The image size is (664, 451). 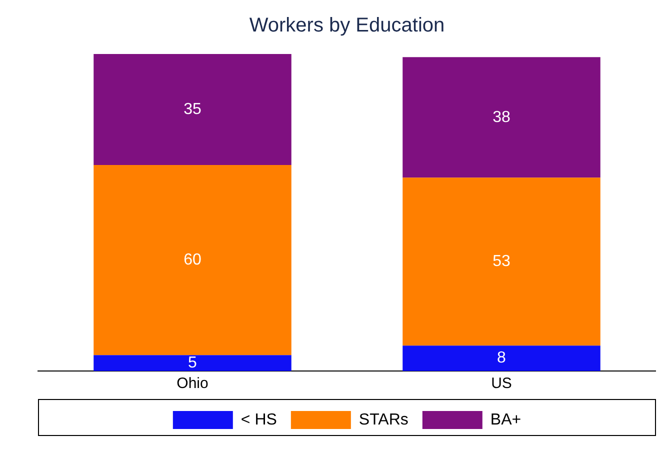 I want to click on data-label: 53, so click(x=501, y=261).